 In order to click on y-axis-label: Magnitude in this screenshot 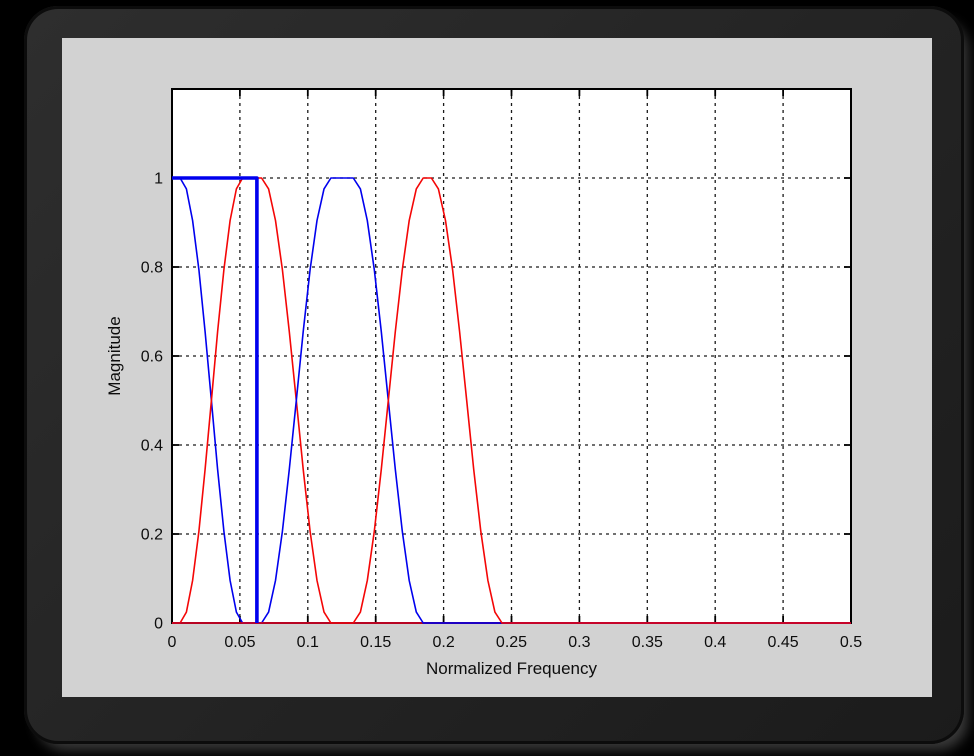, I will do `click(114, 355)`.